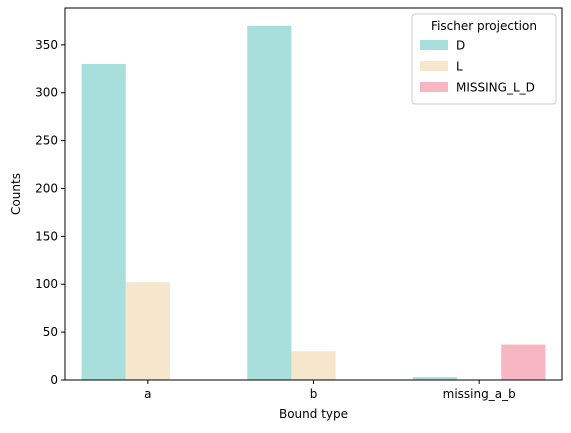  I want to click on legend-swatch-missing_l_d, so click(434, 87).